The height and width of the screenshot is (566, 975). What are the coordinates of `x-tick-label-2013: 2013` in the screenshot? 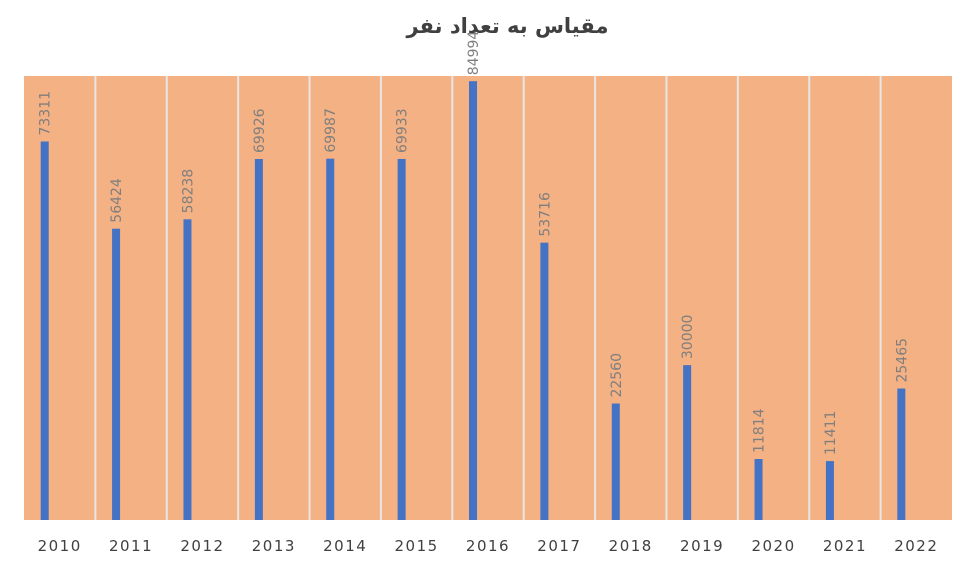 It's located at (274, 546).